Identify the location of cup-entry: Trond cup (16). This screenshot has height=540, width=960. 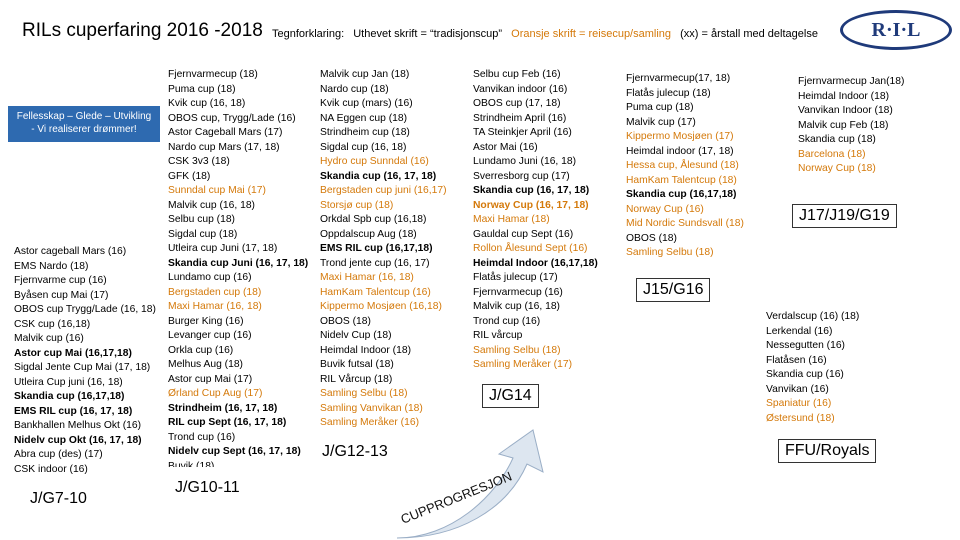
(507, 321).